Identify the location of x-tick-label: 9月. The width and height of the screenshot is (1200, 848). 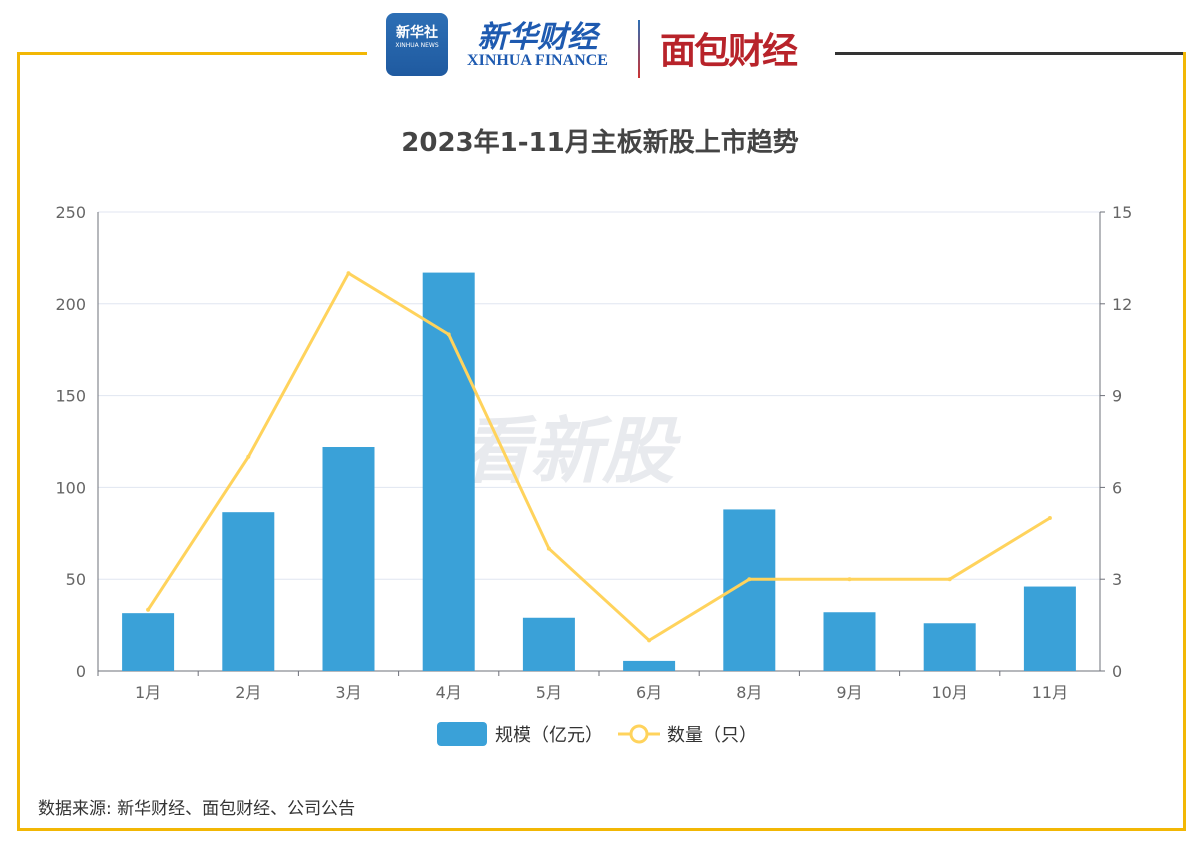
(849, 692).